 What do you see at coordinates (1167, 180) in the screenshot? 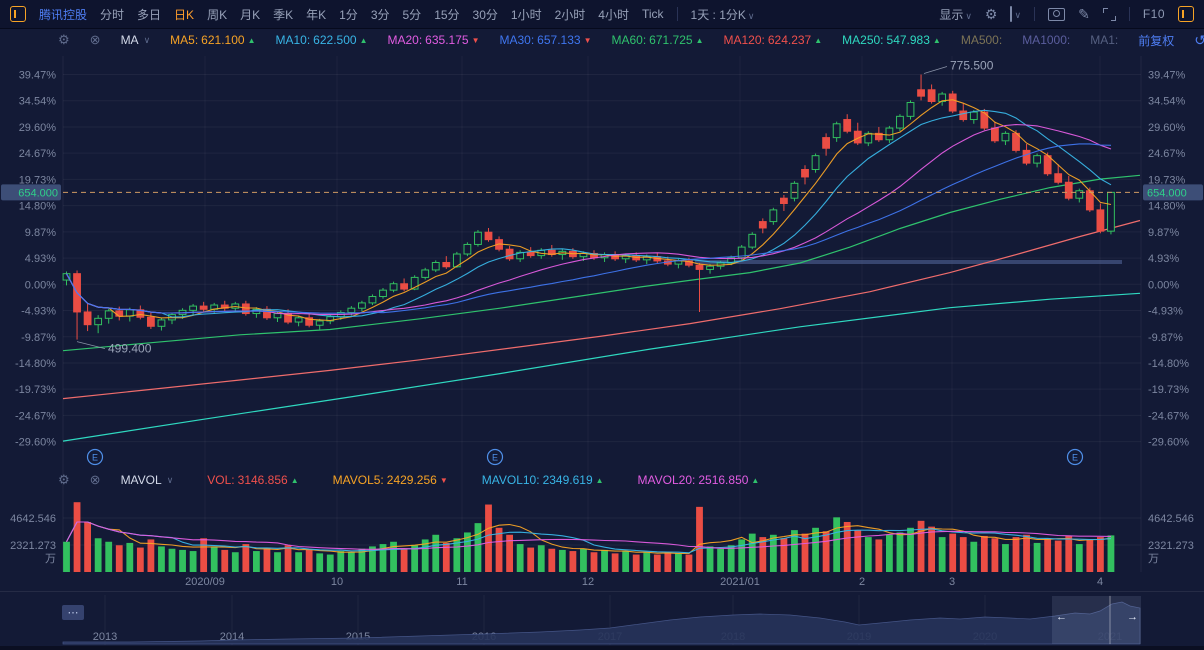
I see `svg-text: 19.73%` at bounding box center [1167, 180].